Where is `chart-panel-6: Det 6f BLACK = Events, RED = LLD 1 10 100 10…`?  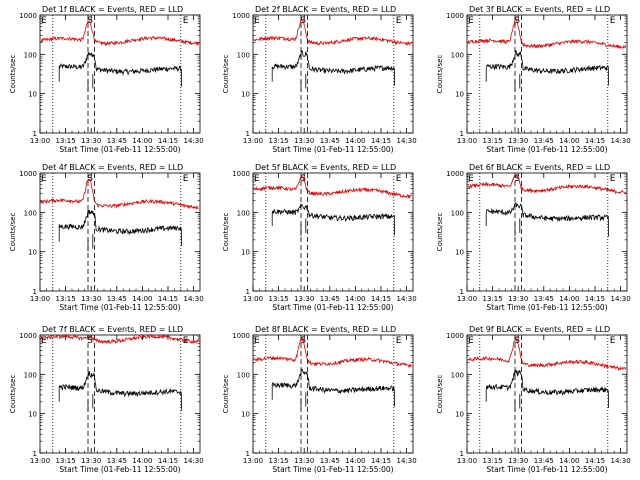
chart-panel-6: Det 6f BLACK = Events, RED = LLD 1 10 100 10… is located at coordinates (533, 237).